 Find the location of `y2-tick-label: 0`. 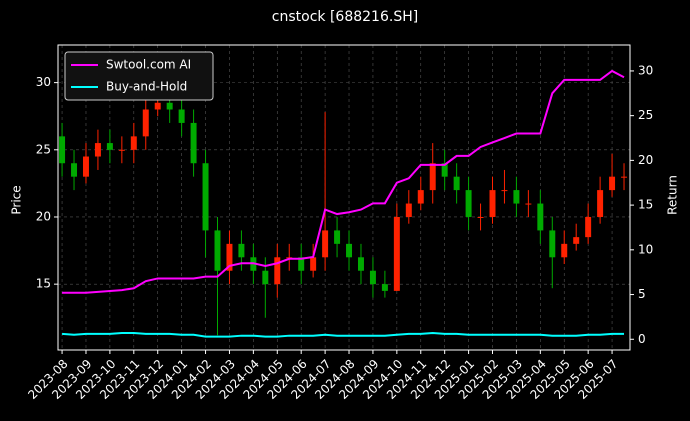

y2-tick-label: 0 is located at coordinates (642, 339).